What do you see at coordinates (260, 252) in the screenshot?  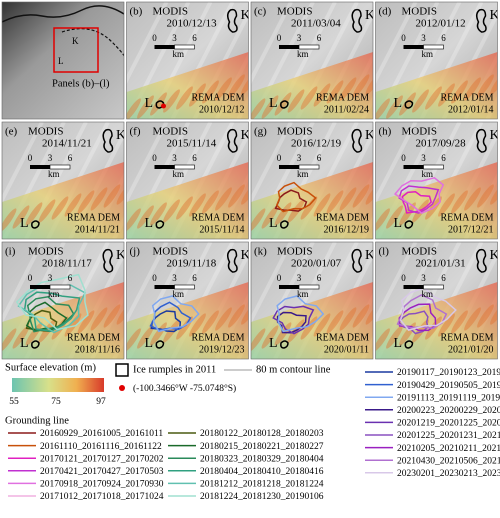 I see `panel-label: (k)` at bounding box center [260, 252].